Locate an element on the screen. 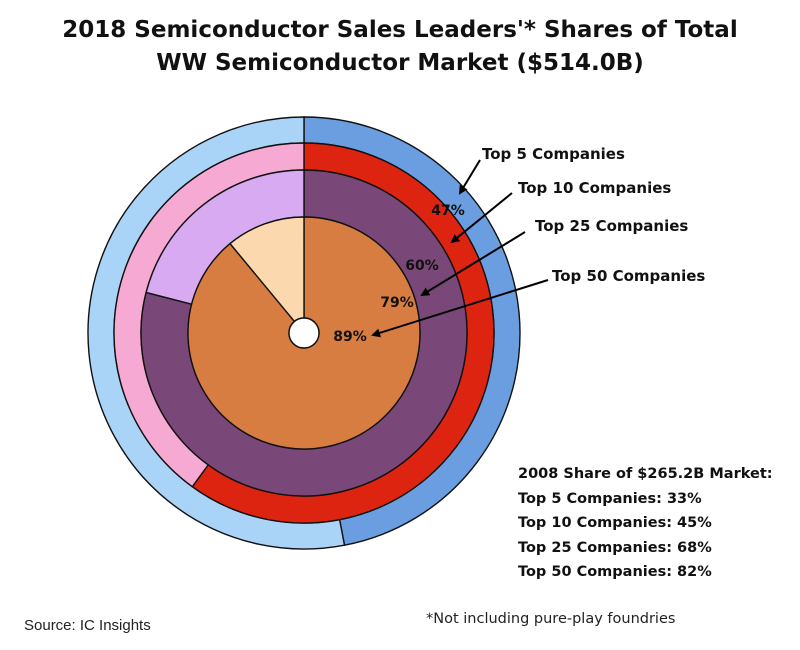 This screenshot has height=650, width=800. note-2008-item: Top 25 Companies: 68% is located at coordinates (615, 547).